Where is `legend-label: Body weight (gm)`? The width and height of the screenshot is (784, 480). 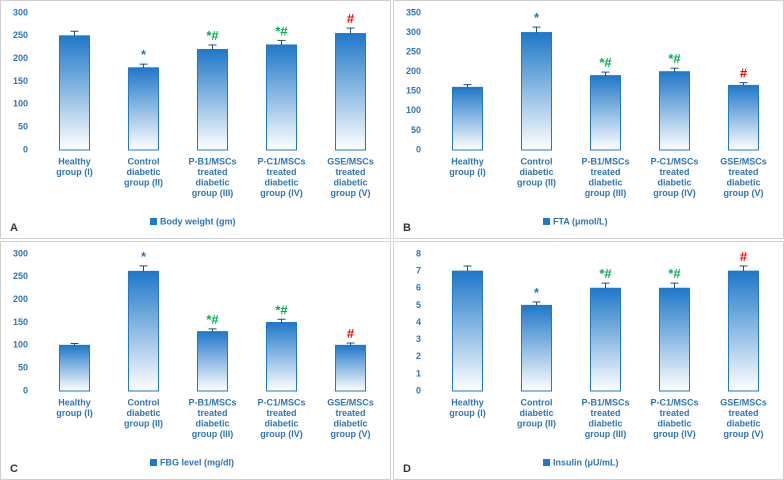 legend-label: Body weight (gm) is located at coordinates (198, 221).